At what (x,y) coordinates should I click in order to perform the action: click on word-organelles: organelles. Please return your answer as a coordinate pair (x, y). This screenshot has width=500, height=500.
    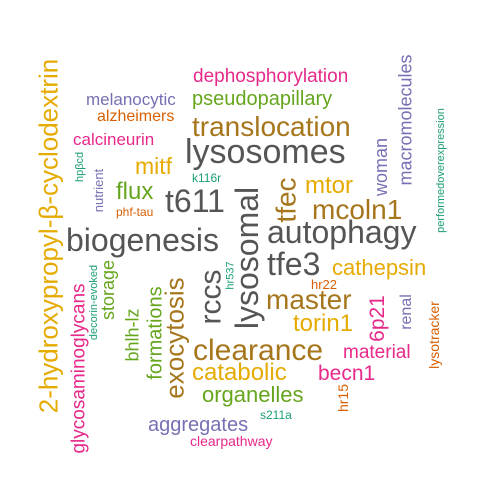
    Looking at the image, I should click on (253, 394).